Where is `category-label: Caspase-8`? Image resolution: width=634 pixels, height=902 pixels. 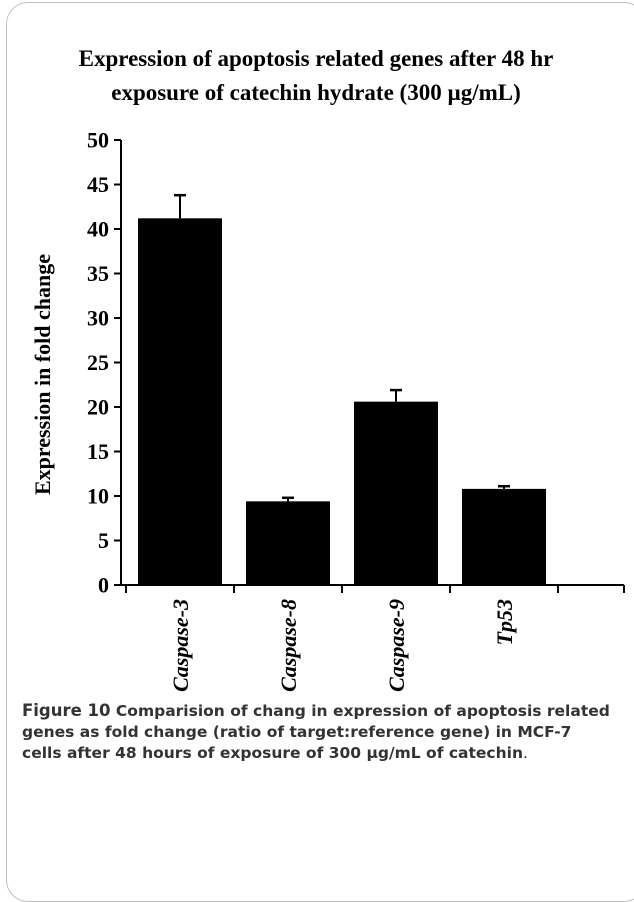
category-label: Caspase-8 is located at coordinates (288, 645).